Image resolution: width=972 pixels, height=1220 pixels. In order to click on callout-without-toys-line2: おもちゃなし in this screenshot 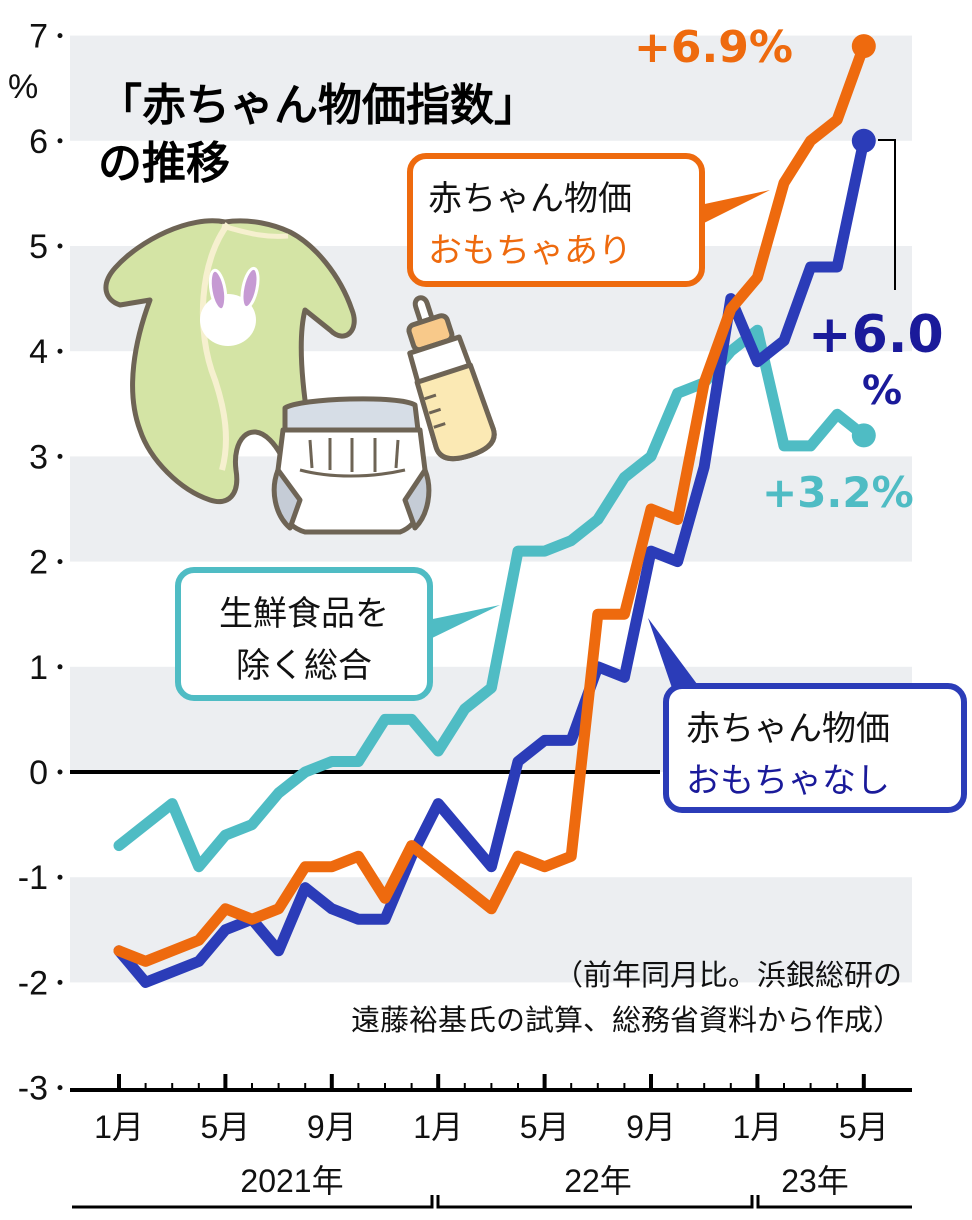, I will do `click(788, 781)`.